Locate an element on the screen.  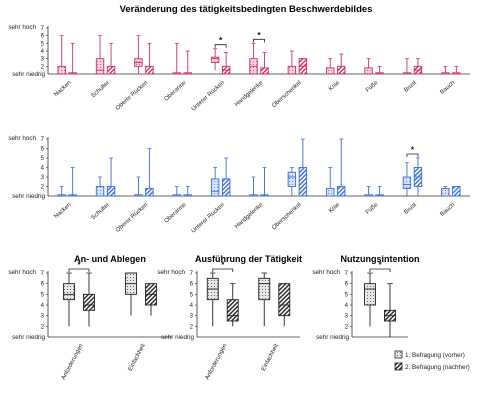
panel-title: Nutzungsintention is located at coordinates (380, 259).